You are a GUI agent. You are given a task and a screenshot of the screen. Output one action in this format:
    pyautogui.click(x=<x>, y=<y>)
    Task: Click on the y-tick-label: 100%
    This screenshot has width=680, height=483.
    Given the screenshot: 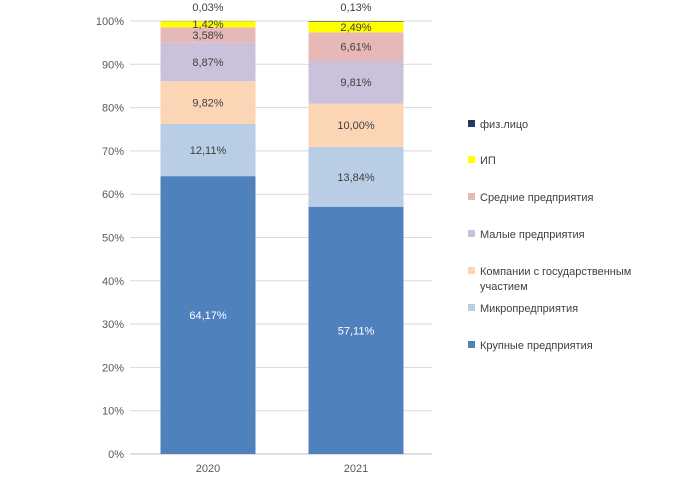 What is the action you would take?
    pyautogui.click(x=110, y=22)
    